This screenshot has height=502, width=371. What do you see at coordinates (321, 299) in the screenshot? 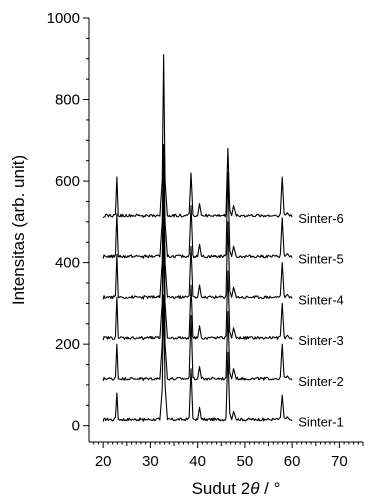
I see `series-label-sinter-4: Sinter-4` at bounding box center [321, 299].